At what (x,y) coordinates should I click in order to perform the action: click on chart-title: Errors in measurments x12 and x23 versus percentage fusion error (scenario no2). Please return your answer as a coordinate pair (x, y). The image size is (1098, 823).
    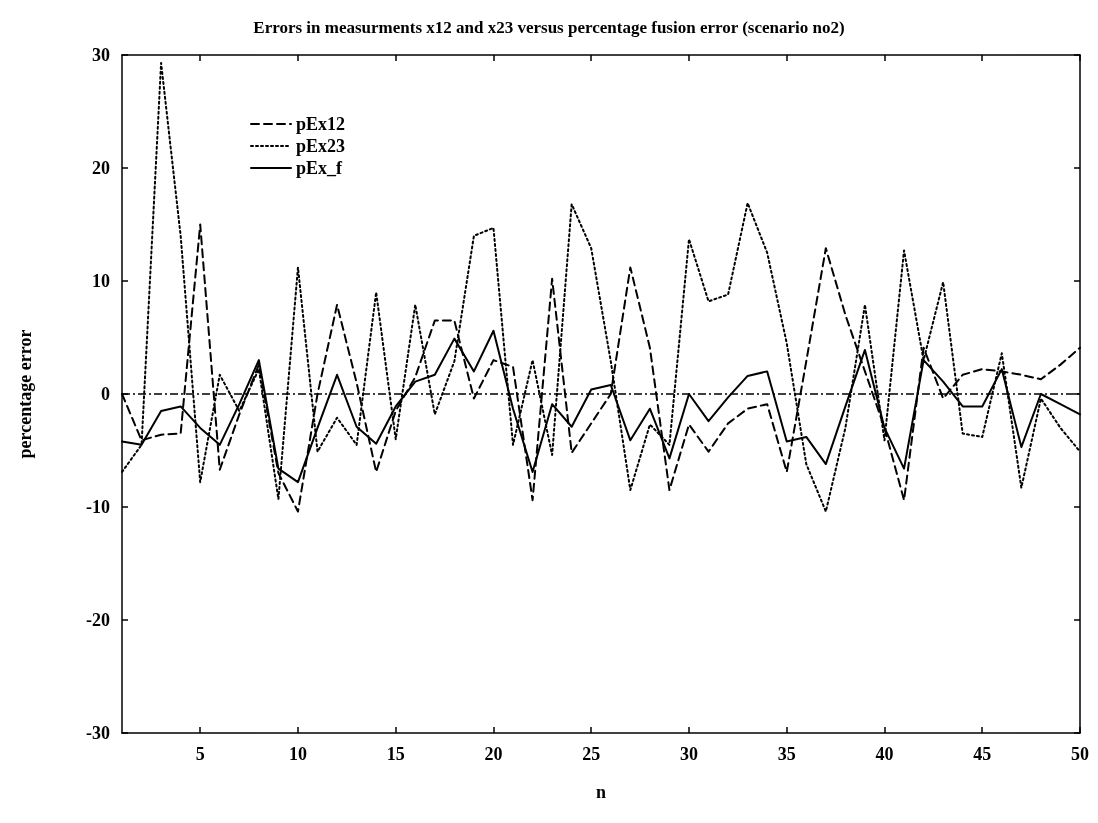
    Looking at the image, I should click on (549, 27).